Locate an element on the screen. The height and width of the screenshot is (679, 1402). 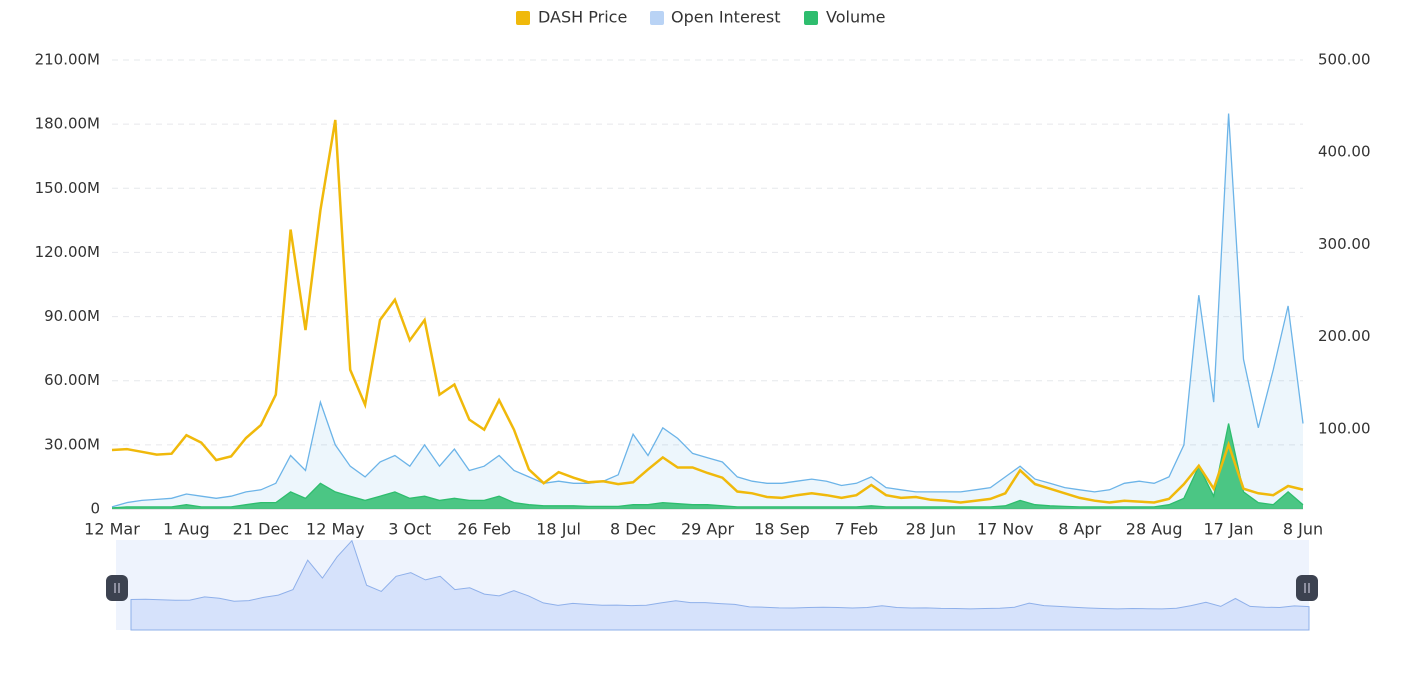
x-tick-label: 1 Aug is located at coordinates (186, 529).